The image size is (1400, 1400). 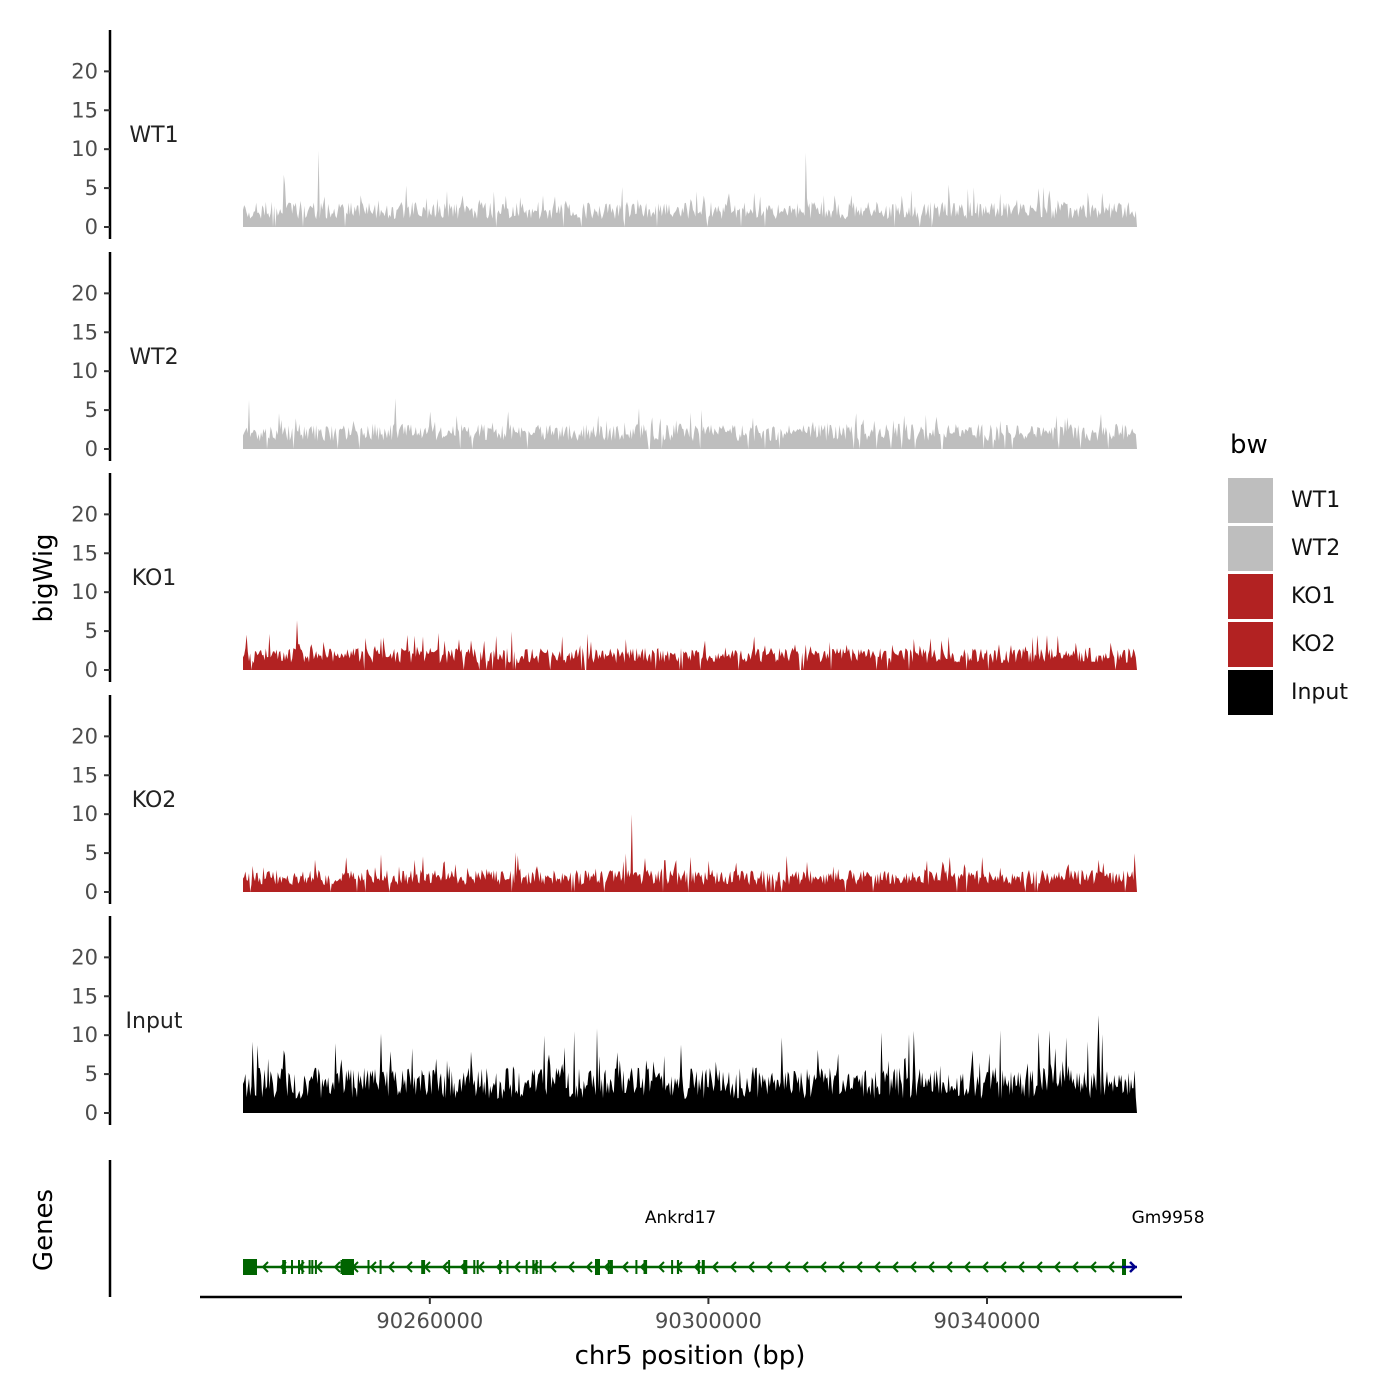 I want to click on legend-label: WT1, so click(x=1316, y=500).